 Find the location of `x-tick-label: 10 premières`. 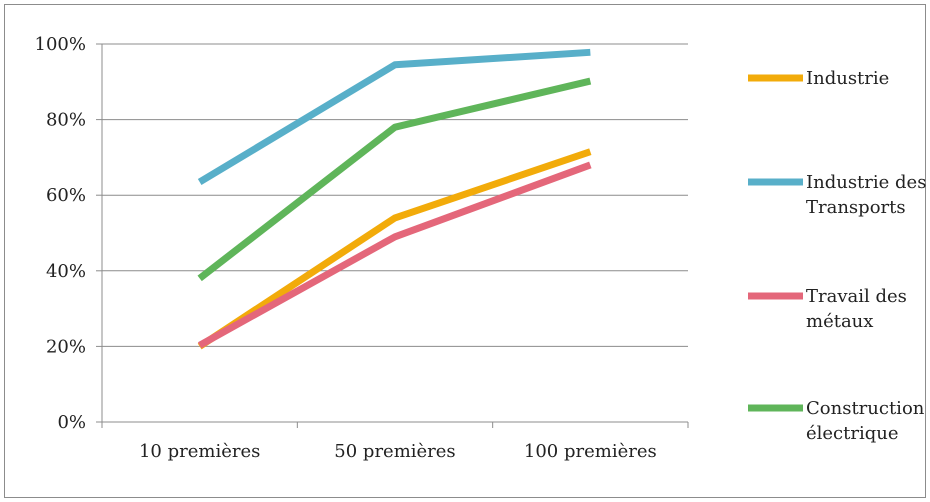

x-tick-label: 10 premières is located at coordinates (199, 451).